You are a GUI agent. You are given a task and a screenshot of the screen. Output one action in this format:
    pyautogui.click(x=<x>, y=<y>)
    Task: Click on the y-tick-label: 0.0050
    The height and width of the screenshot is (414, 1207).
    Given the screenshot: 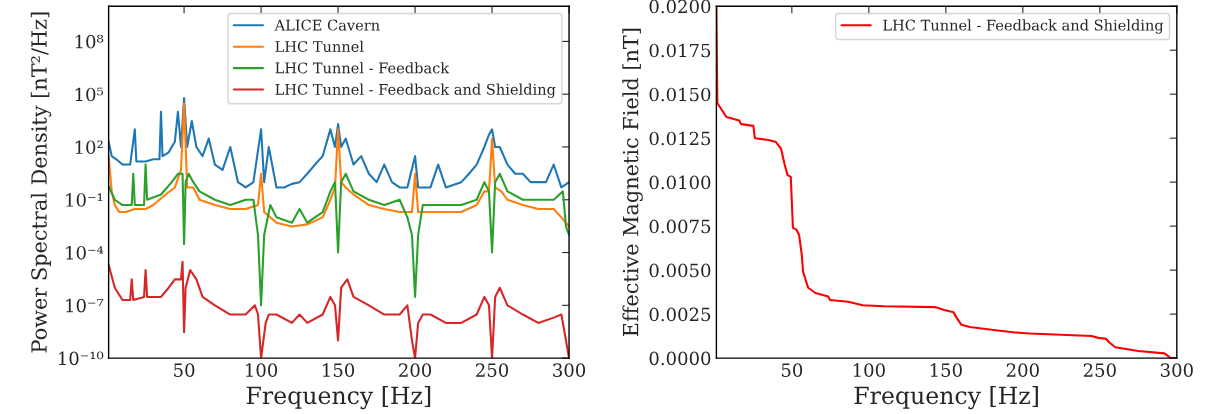 What is the action you would take?
    pyautogui.click(x=680, y=270)
    